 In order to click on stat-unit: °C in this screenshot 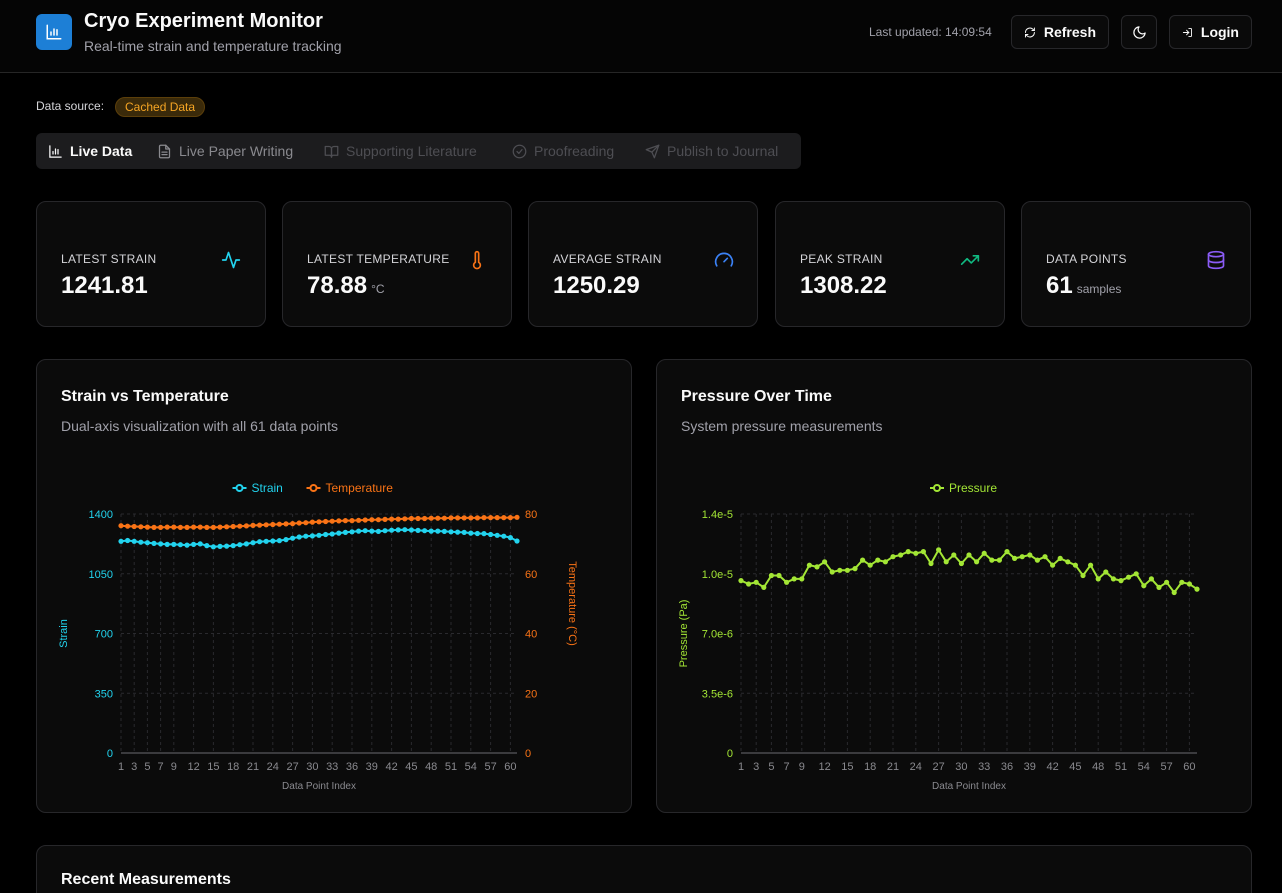, I will do `click(378, 289)`.